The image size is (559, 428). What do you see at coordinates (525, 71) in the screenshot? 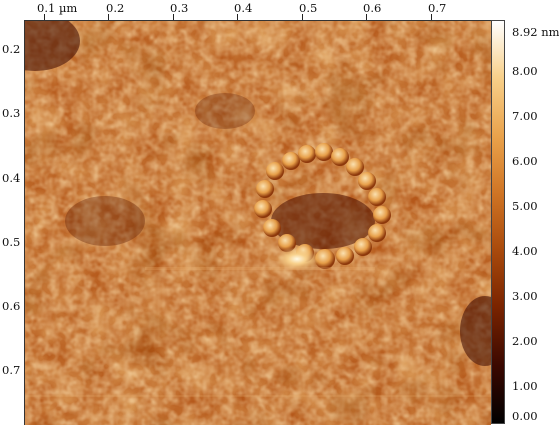
I see `colorbar-tick-label: 8.00` at bounding box center [525, 71].